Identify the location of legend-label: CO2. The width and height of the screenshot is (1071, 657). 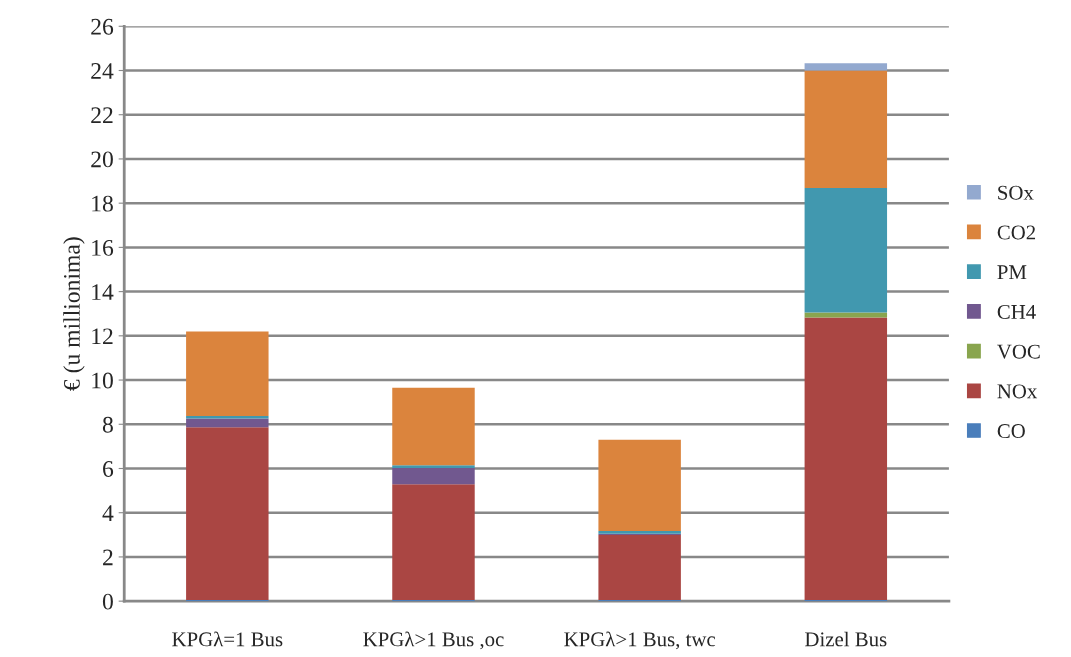
(1016, 232).